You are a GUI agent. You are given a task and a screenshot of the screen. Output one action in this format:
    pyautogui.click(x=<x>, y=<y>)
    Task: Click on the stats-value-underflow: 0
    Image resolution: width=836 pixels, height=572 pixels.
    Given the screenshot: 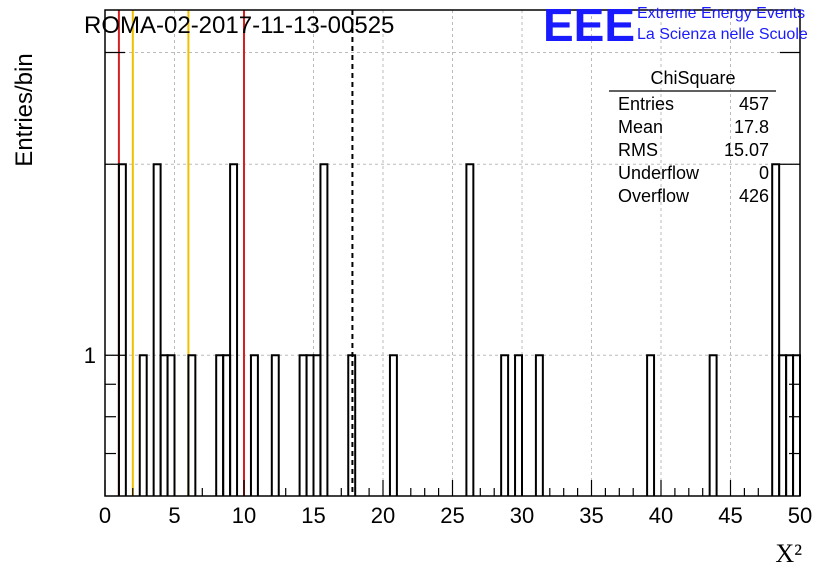 What is the action you would take?
    pyautogui.click(x=764, y=173)
    